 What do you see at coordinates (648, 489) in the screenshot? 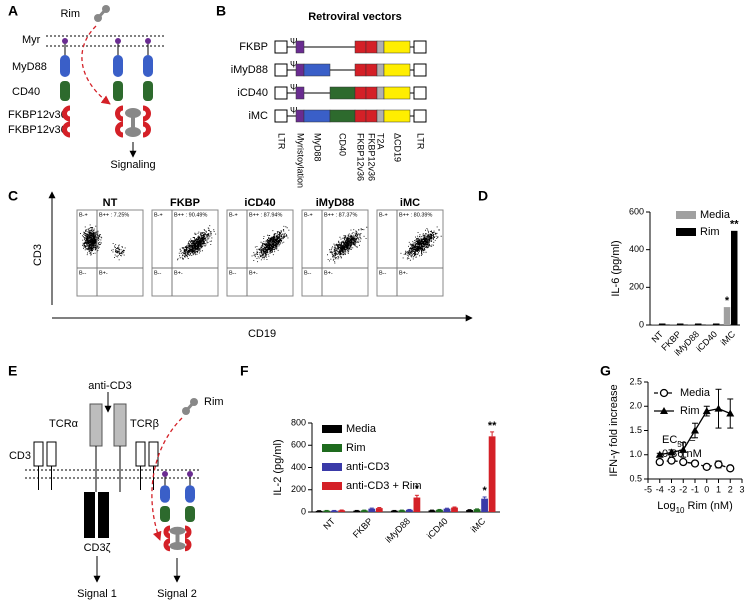
I see `x-tick-label: -5` at bounding box center [648, 489].